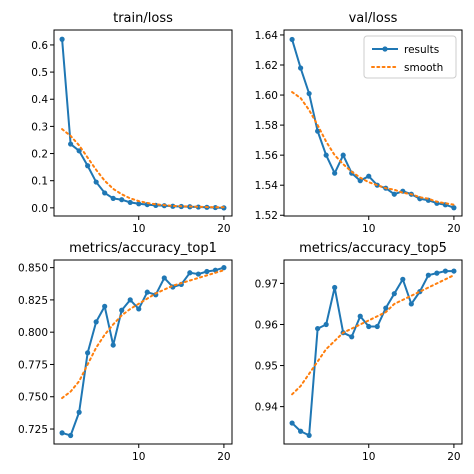 Image resolution: width=474 pixels, height=474 pixels. Describe the element at coordinates (39, 73) in the screenshot. I see `y-tick-label: 0.5` at that location.